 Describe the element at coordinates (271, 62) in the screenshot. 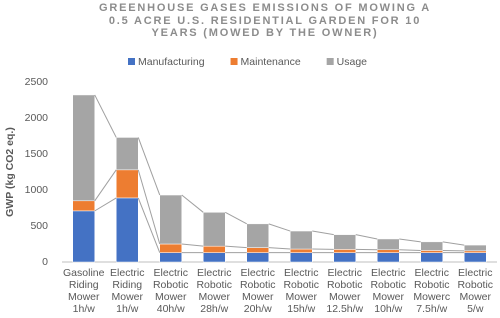

I see `legend-label: Maintenance` at that location.